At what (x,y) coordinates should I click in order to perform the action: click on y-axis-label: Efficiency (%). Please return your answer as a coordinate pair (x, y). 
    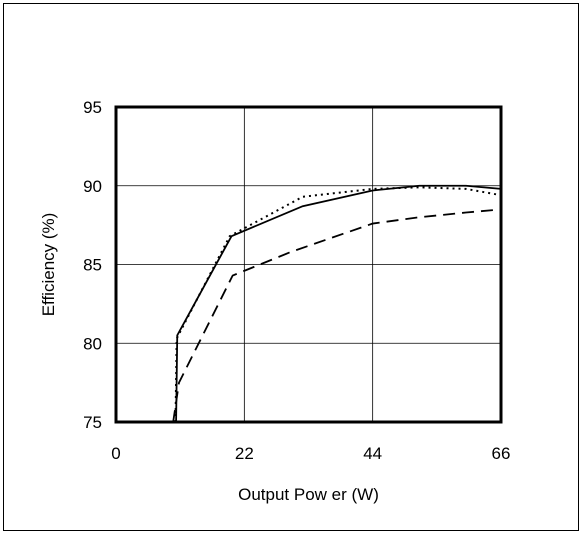
    Looking at the image, I should click on (48, 265).